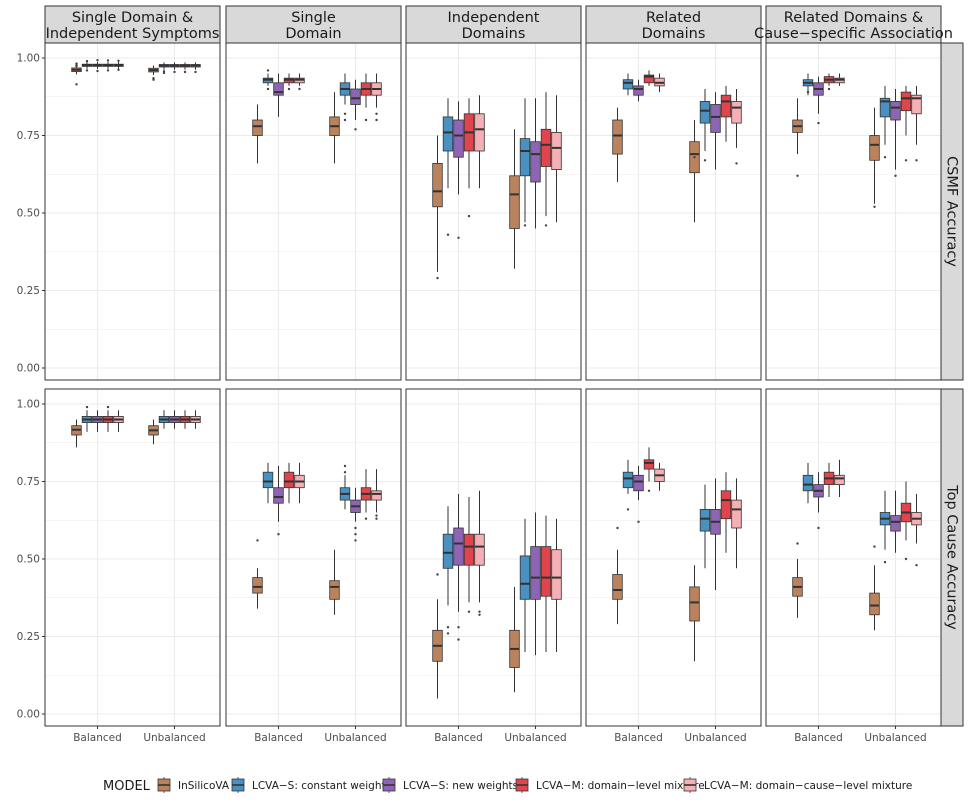  I want to click on x-tick-label-2-1: Unbalanced, so click(535, 738).